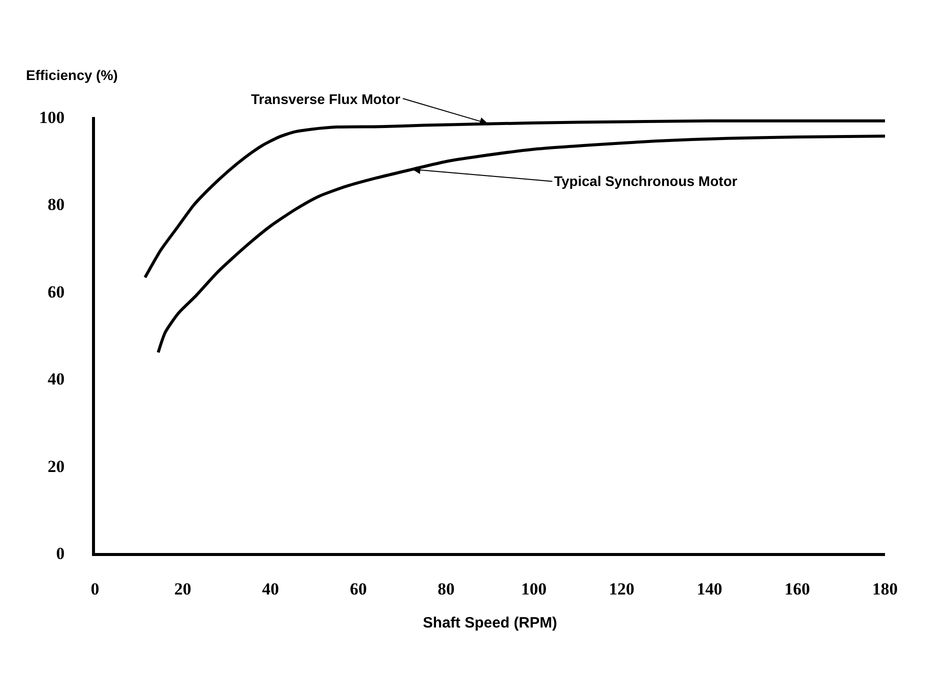 The image size is (940, 673). Describe the element at coordinates (326, 99) in the screenshot. I see `annotation: Transverse Flux Motor` at that location.